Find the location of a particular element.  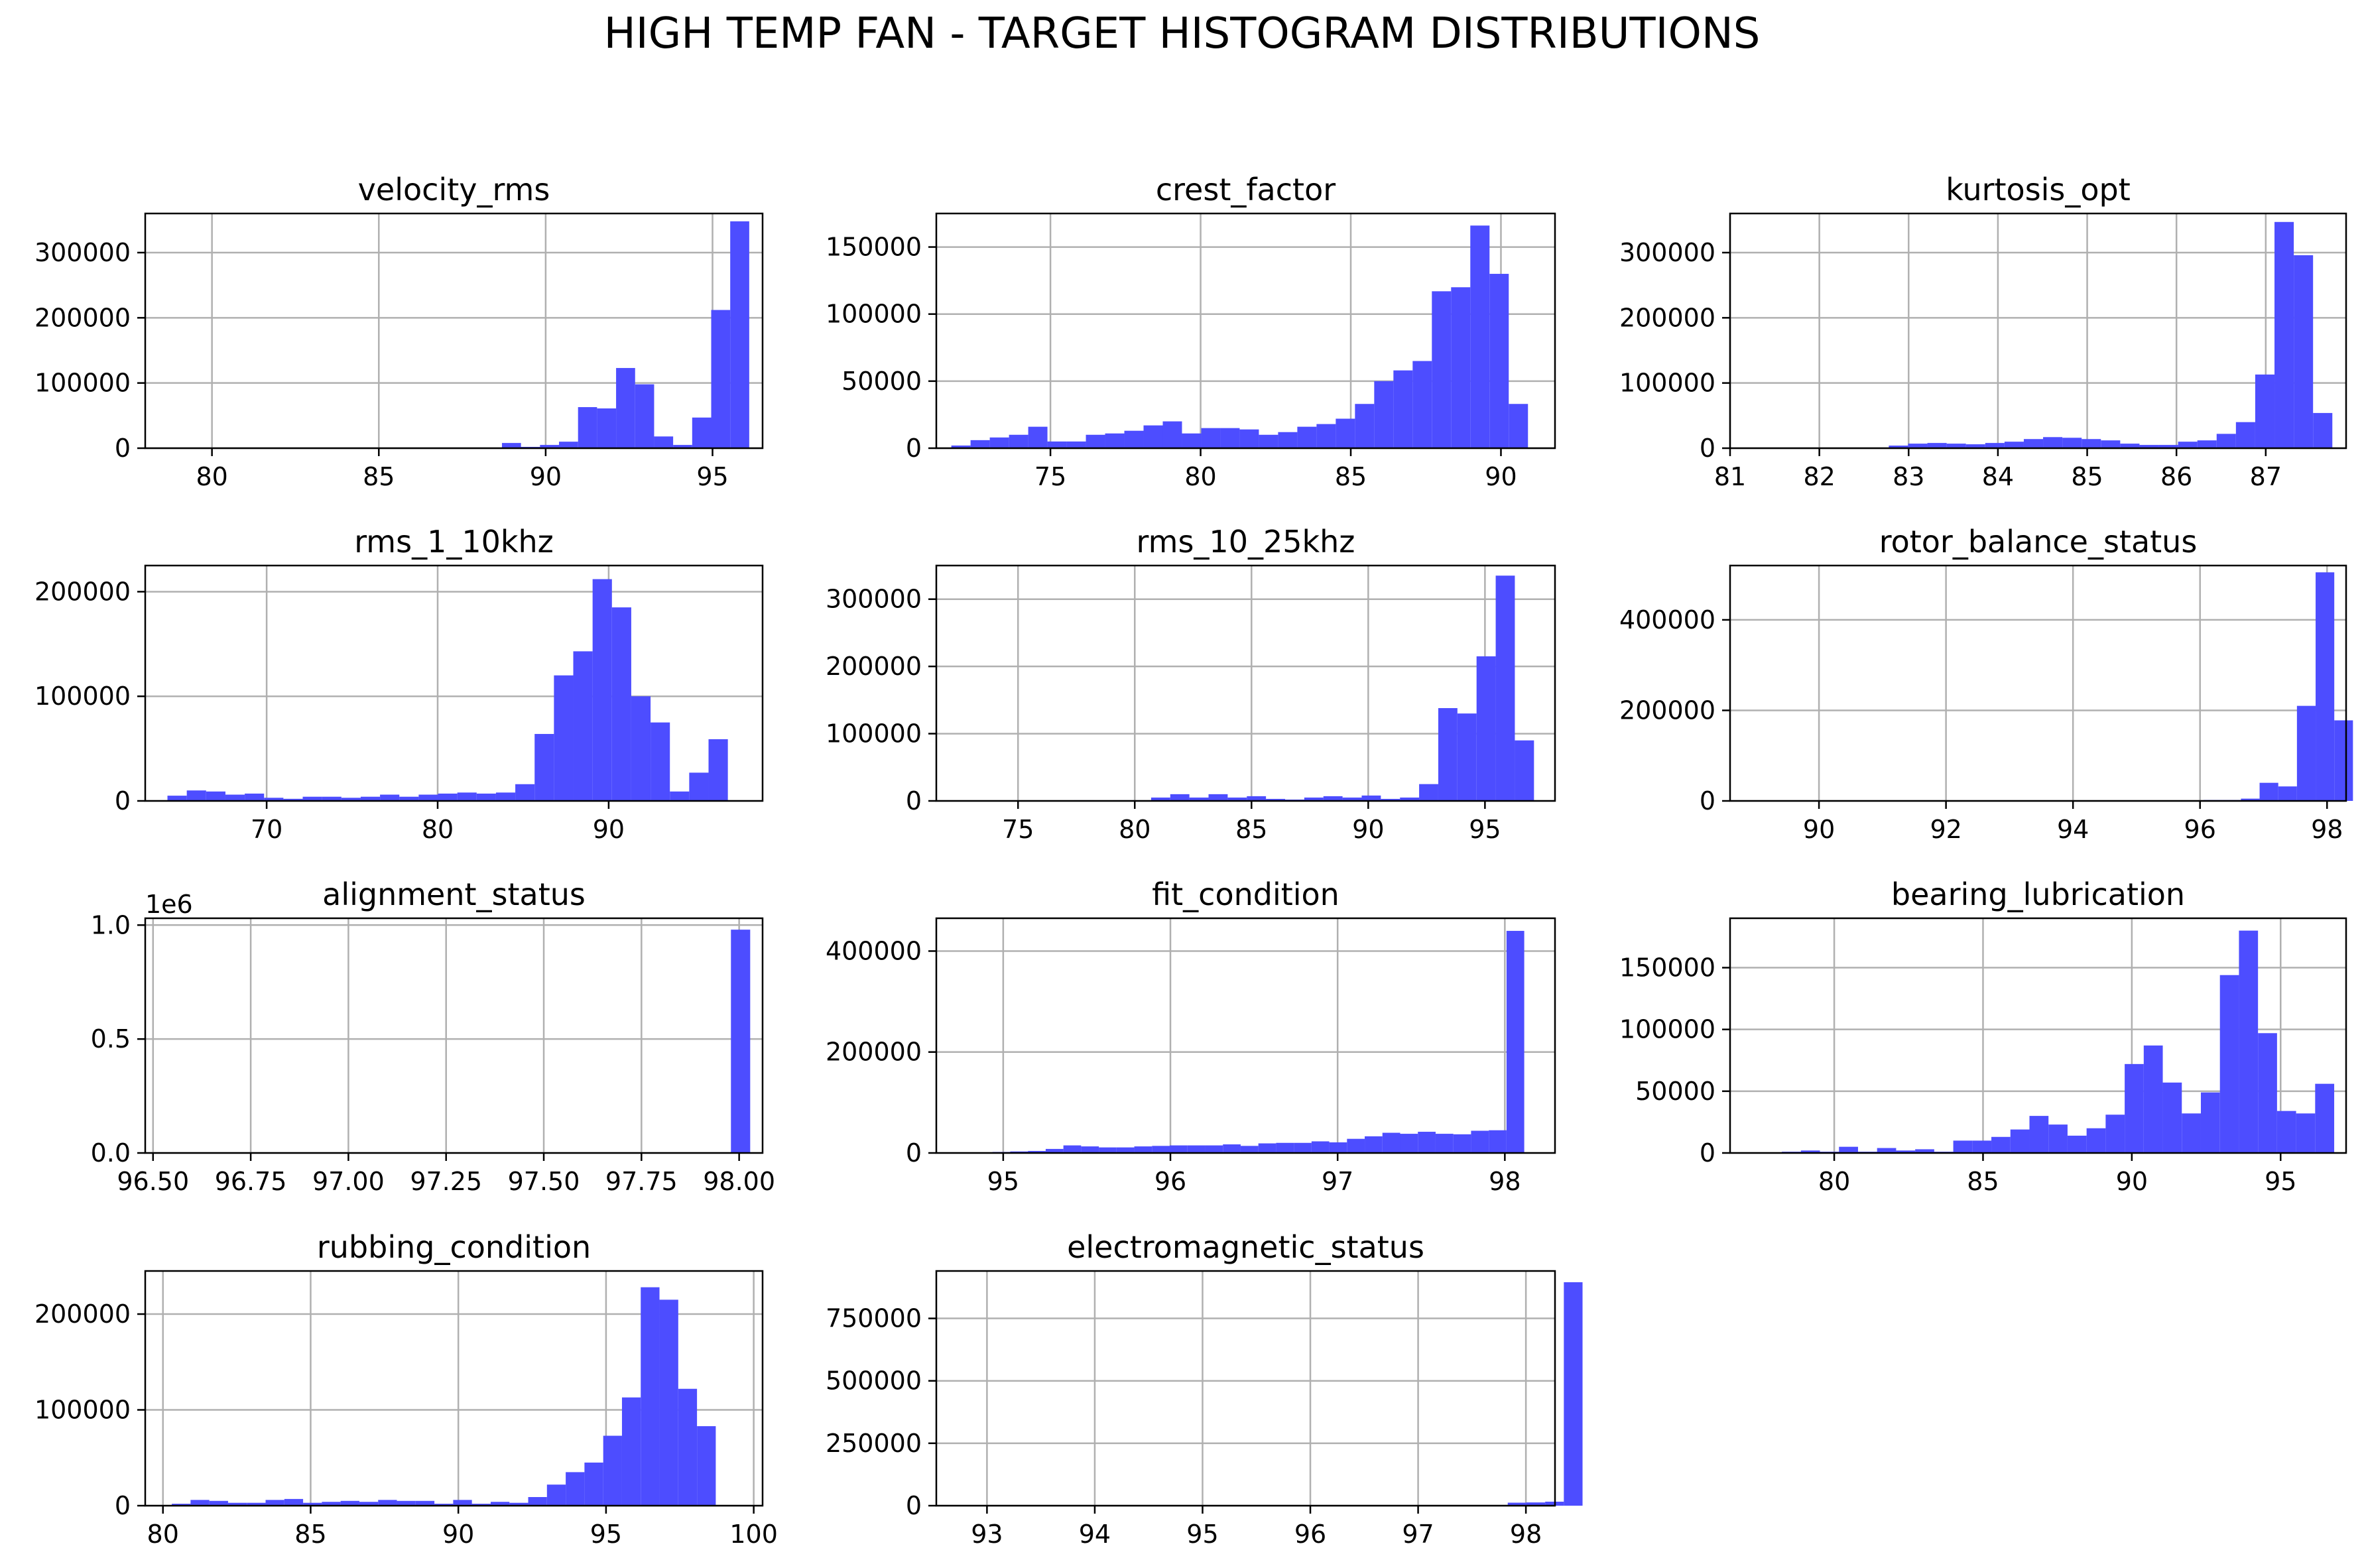

y-tick-label: 150000 is located at coordinates (1667, 968).